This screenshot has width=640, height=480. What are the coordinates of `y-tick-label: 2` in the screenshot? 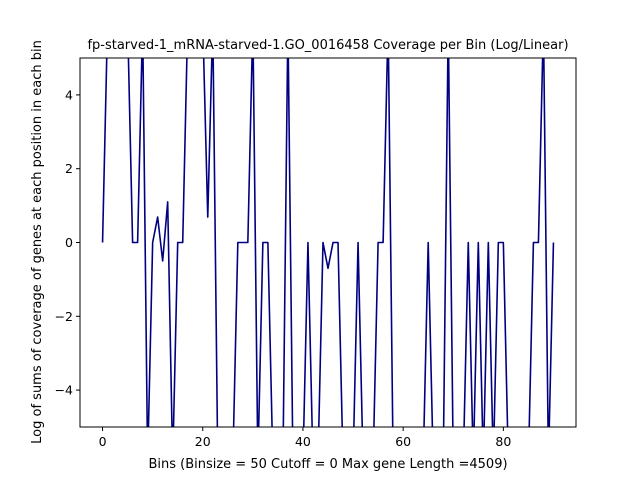 It's located at (69, 168).